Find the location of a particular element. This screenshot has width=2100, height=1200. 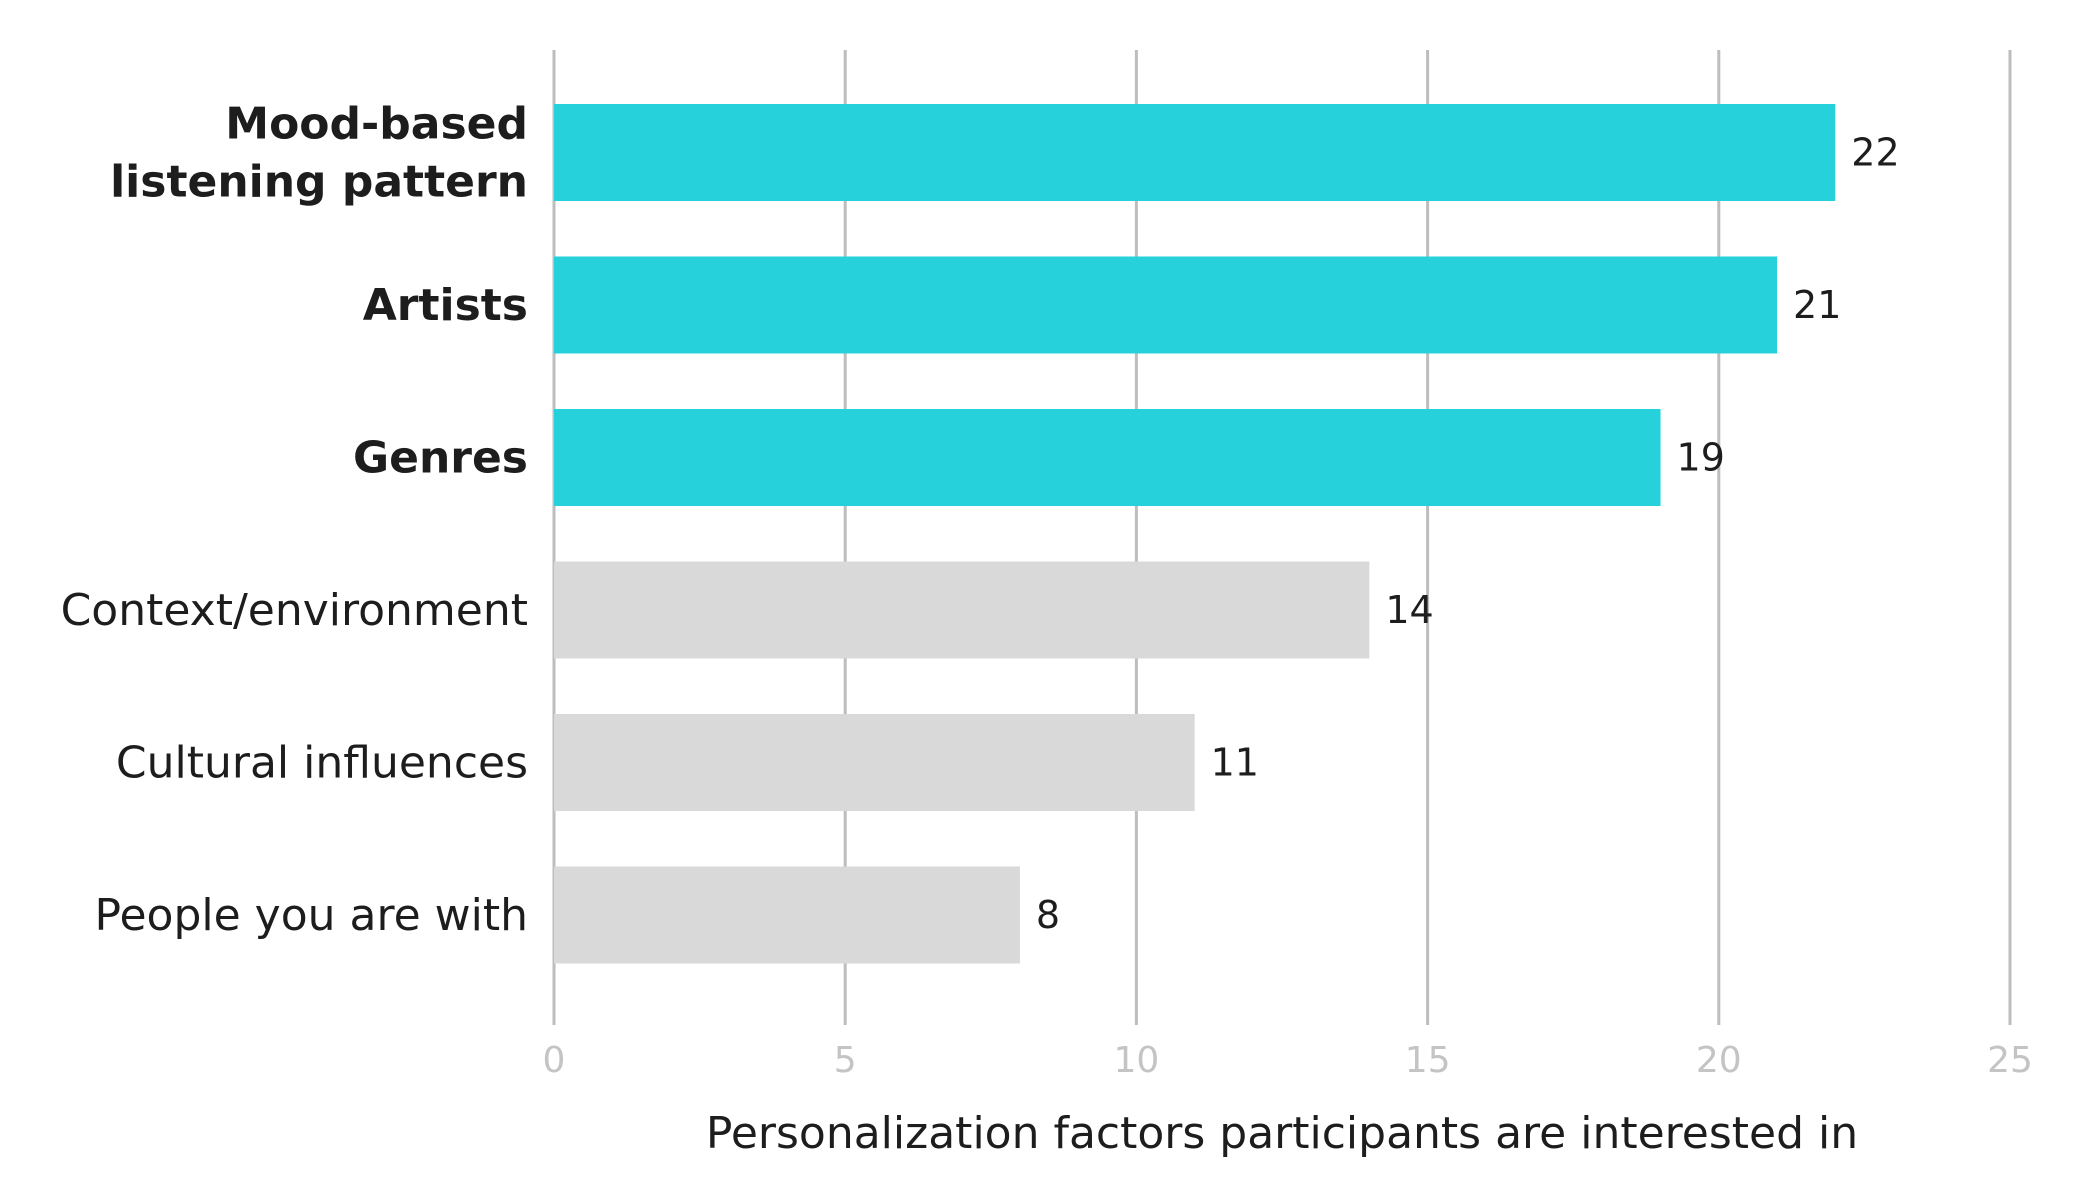

category-label: People you are with is located at coordinates (312, 915).